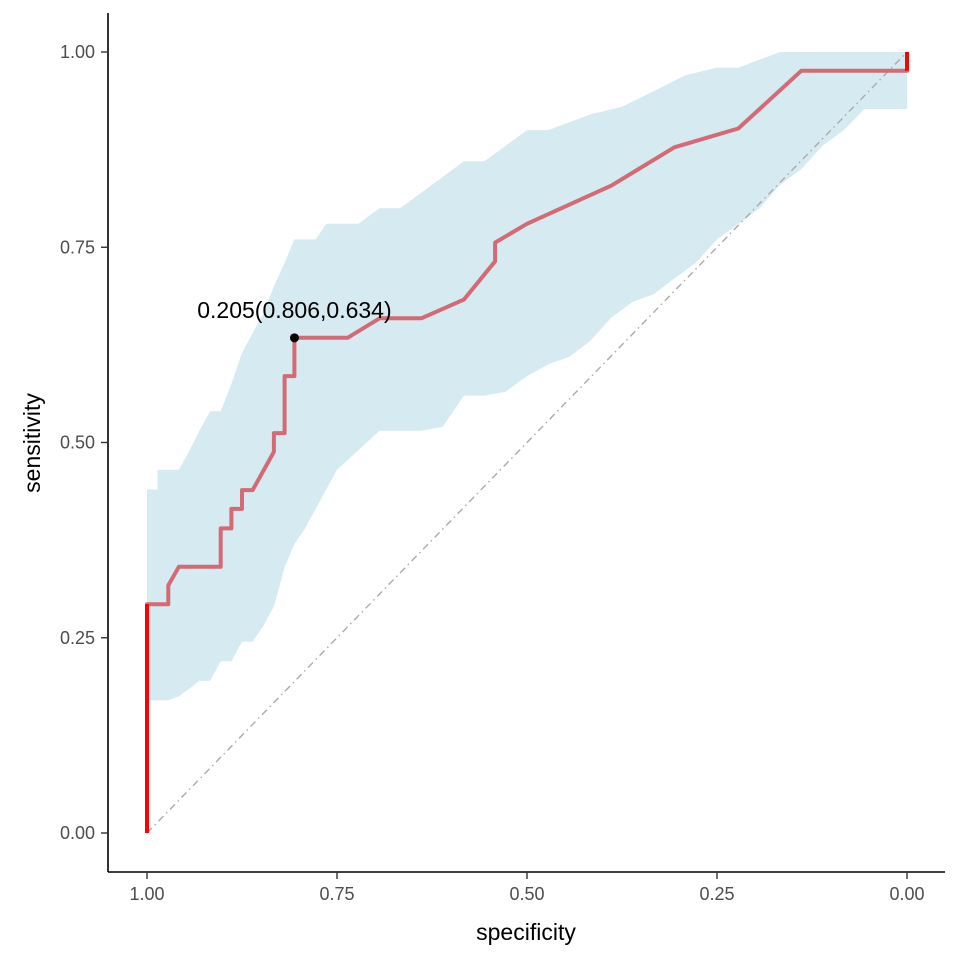  What do you see at coordinates (77, 638) in the screenshot?
I see `y-tick-label: 0.25` at bounding box center [77, 638].